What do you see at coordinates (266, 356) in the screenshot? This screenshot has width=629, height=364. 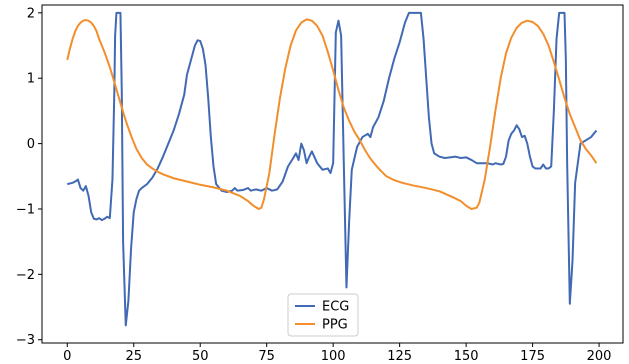 I see `x-tick-label: 75` at bounding box center [266, 356].